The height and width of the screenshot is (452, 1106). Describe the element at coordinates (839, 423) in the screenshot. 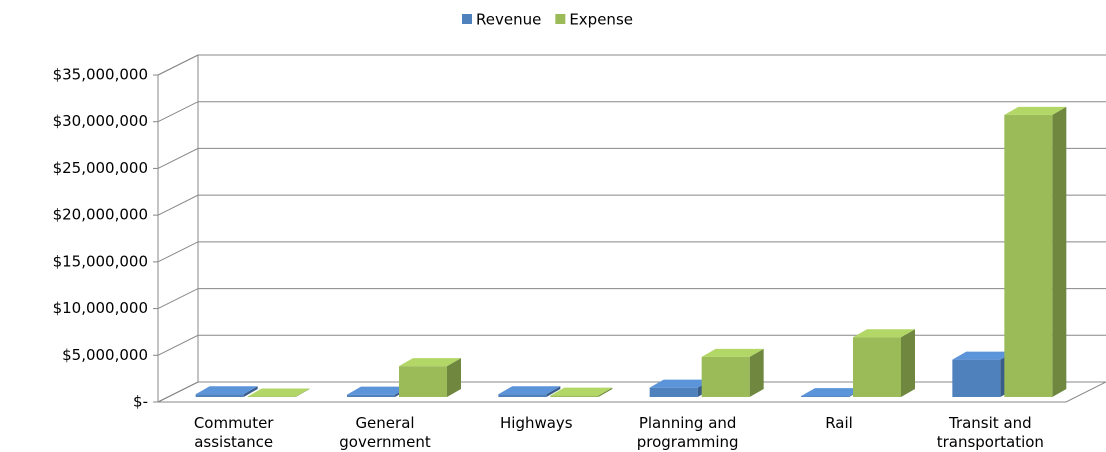

I see `x-tick-label: Rail` at that location.